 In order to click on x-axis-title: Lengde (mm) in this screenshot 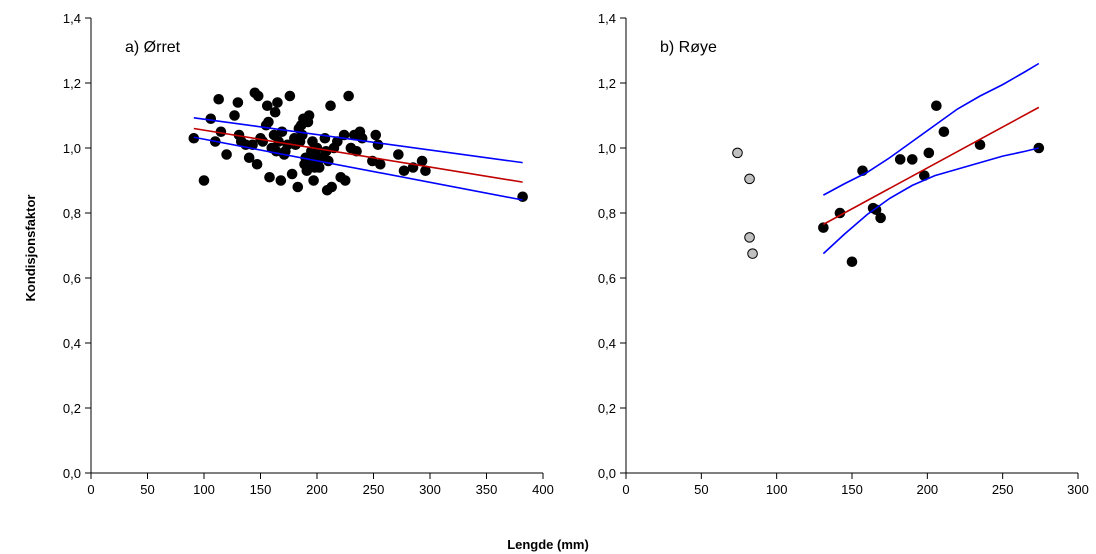, I will do `click(548, 544)`.